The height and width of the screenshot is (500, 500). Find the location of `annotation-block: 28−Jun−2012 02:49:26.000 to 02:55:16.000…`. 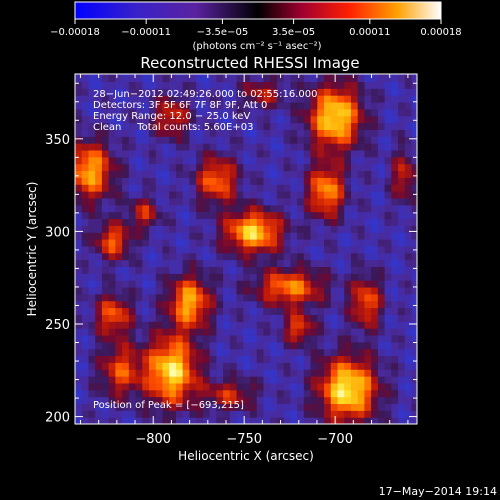

annotation-block: 28−Jun−2012 02:49:26.000 to 02:55:16.000… is located at coordinates (205, 111).